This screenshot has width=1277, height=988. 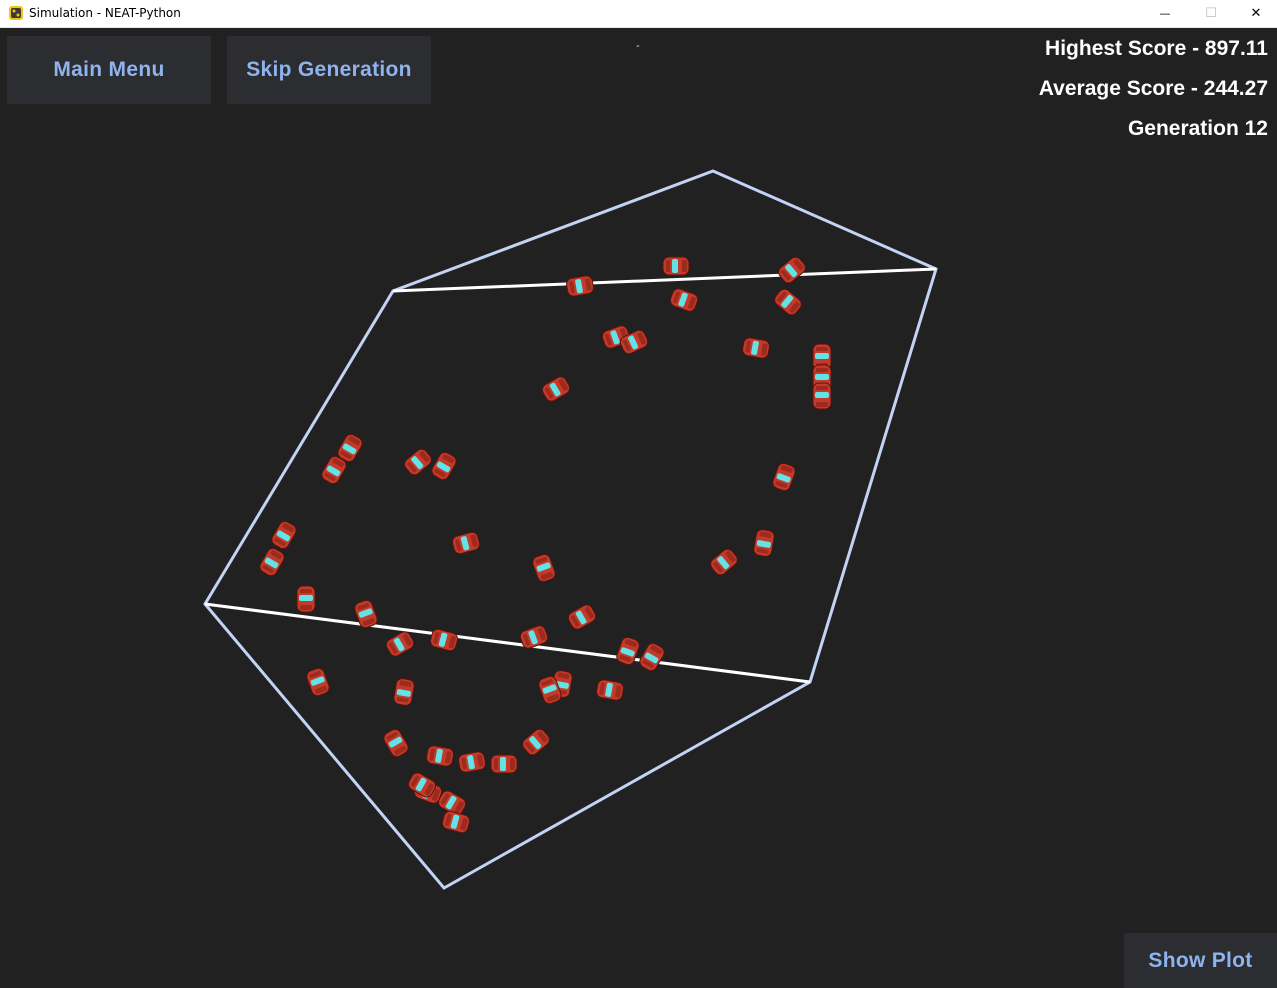 What do you see at coordinates (109, 70) in the screenshot?
I see `main-menu-button: Main Menu` at bounding box center [109, 70].